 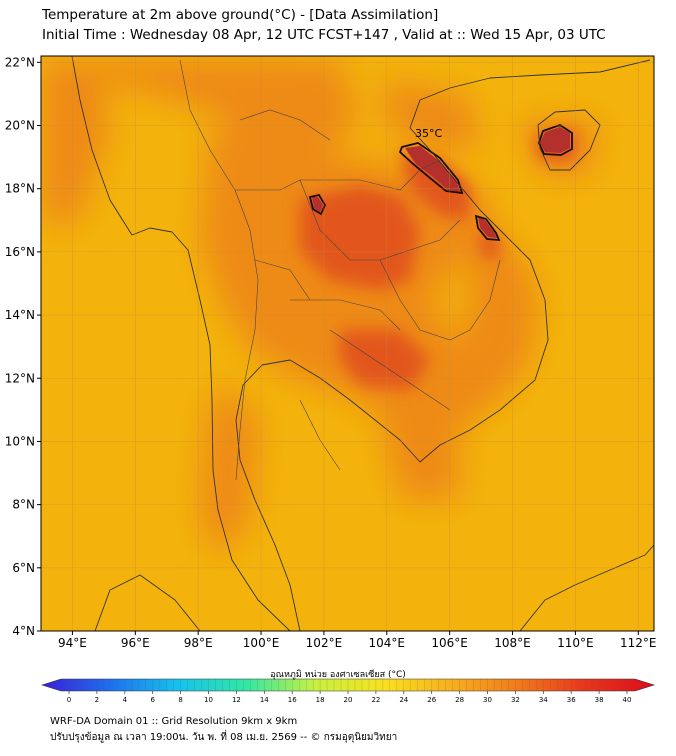 I want to click on x-tick-label: 98°E, so click(x=198, y=643).